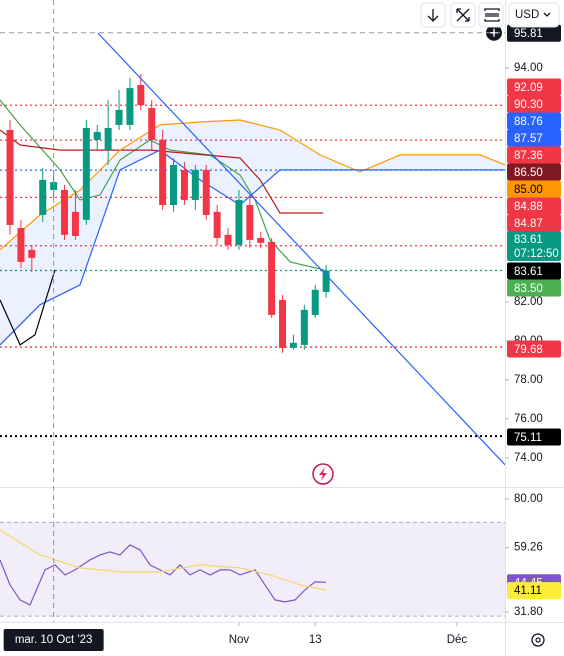 This screenshot has width=564, height=656. Describe the element at coordinates (463, 15) in the screenshot. I see `scale-icon` at that location.